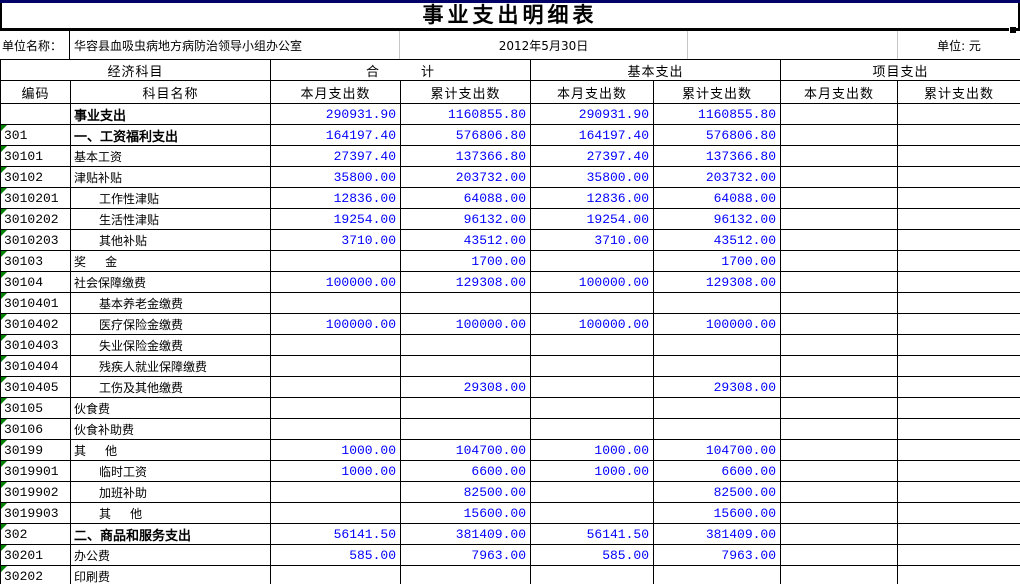 Image resolution: width=1020 pixels, height=584 pixels. What do you see at coordinates (336, 450) in the screenshot?
I see `total-month-value-cell: 1000.00` at bounding box center [336, 450].